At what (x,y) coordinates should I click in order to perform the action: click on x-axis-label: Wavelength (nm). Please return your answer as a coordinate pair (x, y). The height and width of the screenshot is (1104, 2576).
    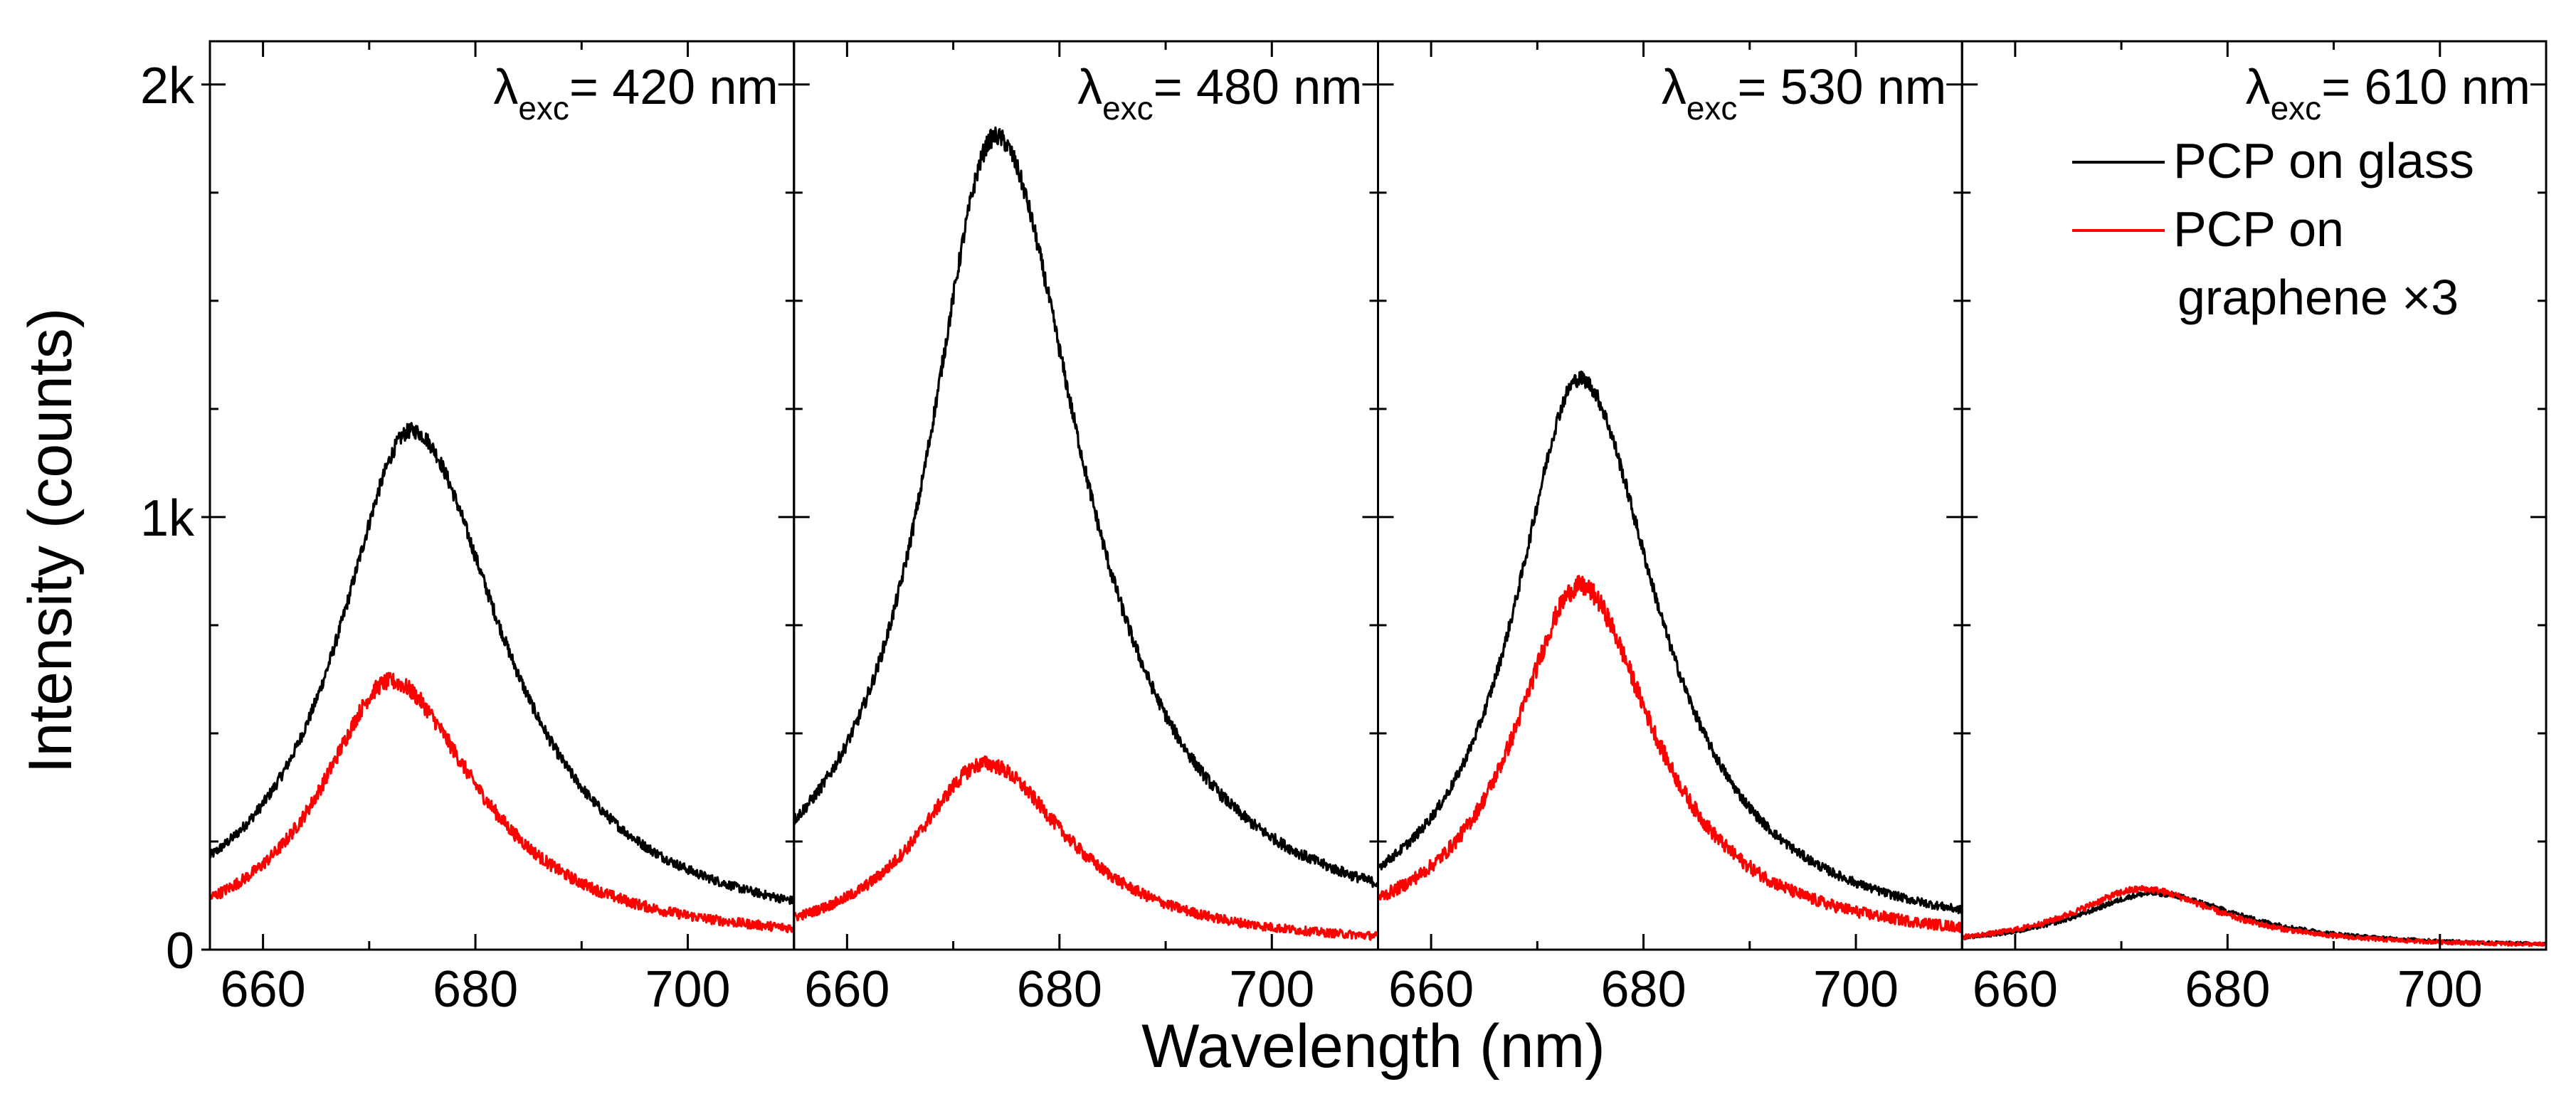
    Looking at the image, I should click on (1373, 1046).